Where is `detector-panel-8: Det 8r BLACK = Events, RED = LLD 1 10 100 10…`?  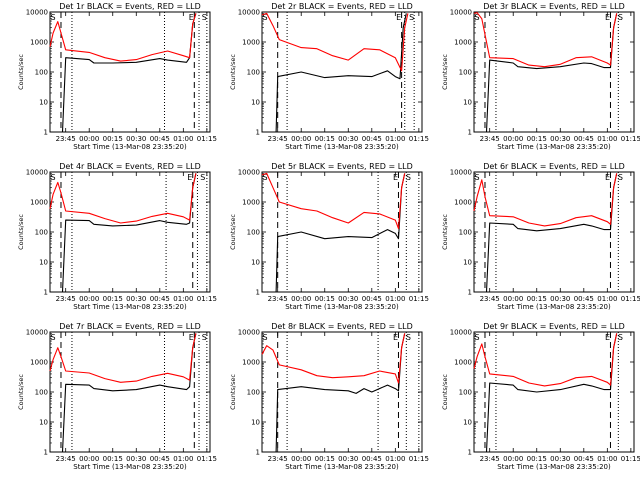 detector-panel-8: Det 8r BLACK = Events, RED = LLD 1 10 100 10… is located at coordinates (329, 396).